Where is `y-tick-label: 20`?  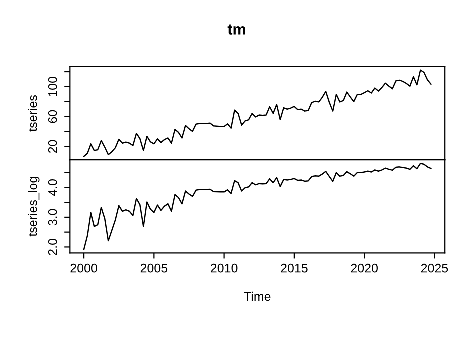 y-tick-label: 20 is located at coordinates (53, 147).